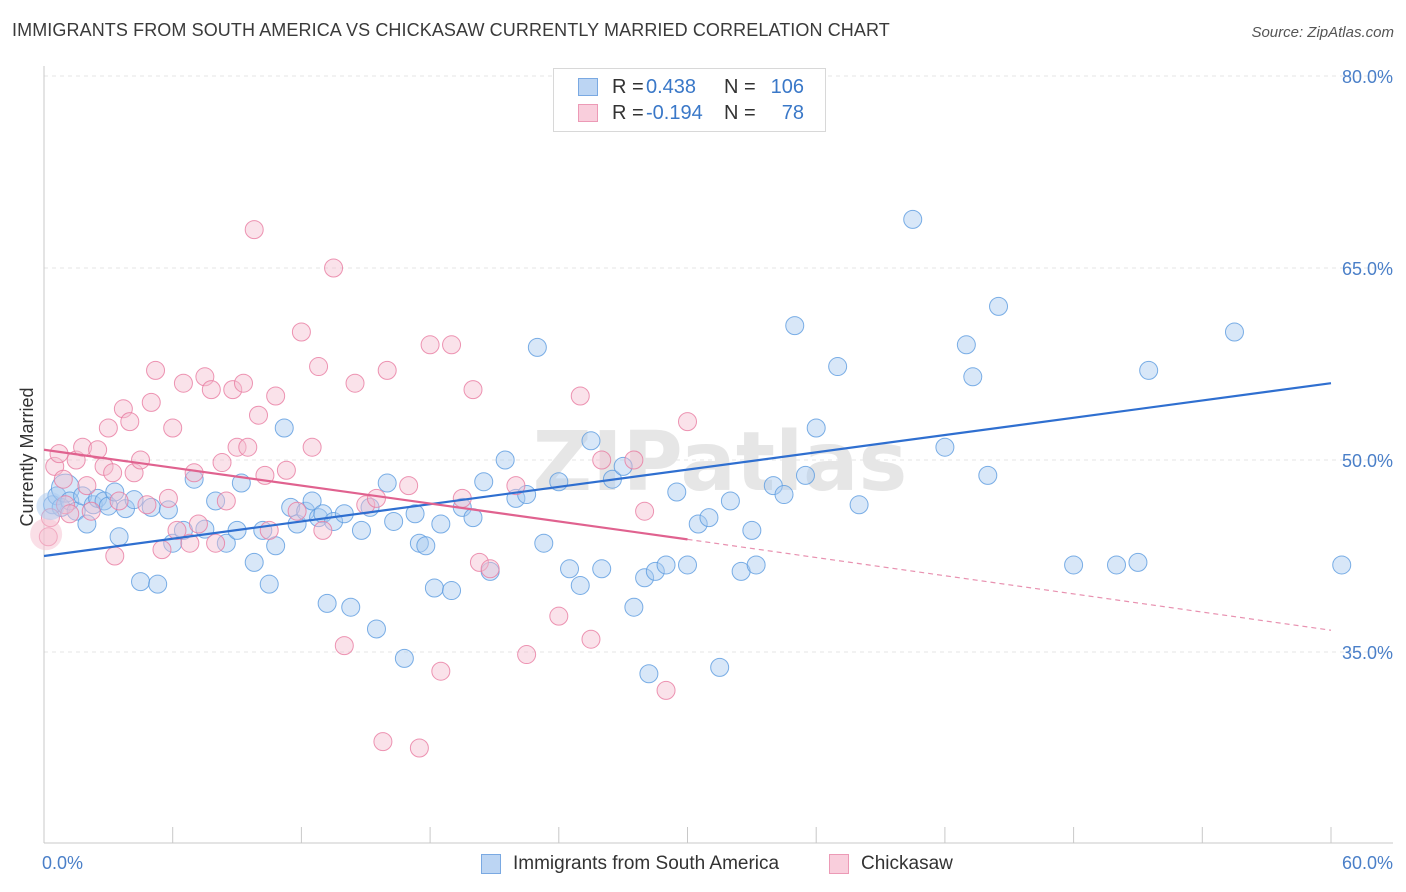  What do you see at coordinates (46, 534) in the screenshot?
I see `point-chickasaw-cluster` at bounding box center [46, 534].